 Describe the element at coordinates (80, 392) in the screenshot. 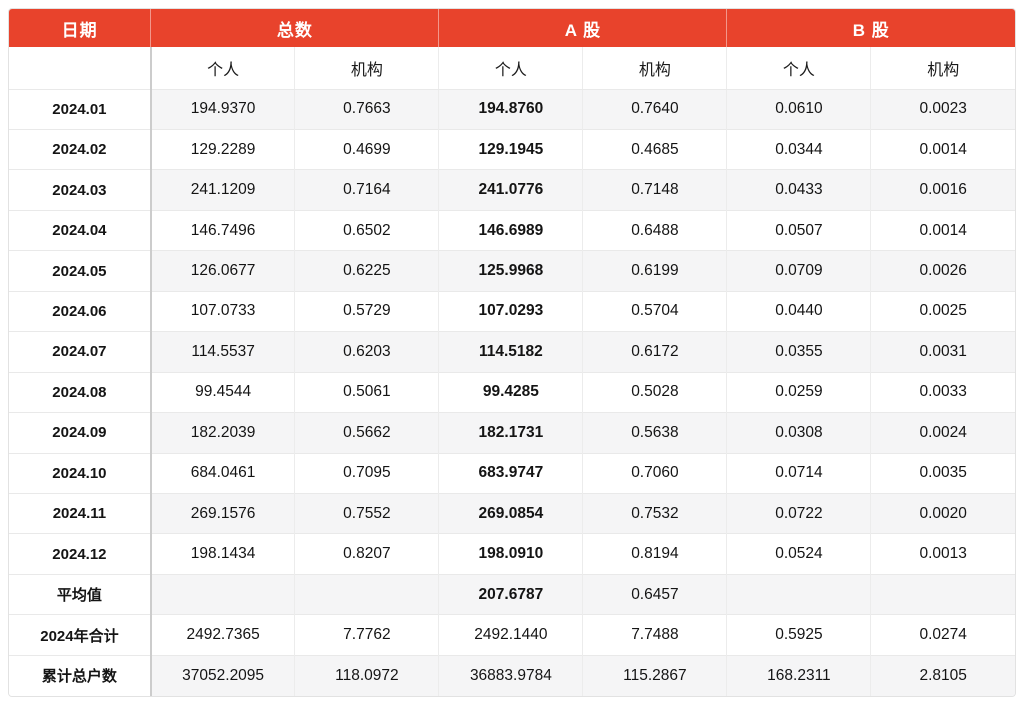

I see `row-label: 2024.08` at that location.